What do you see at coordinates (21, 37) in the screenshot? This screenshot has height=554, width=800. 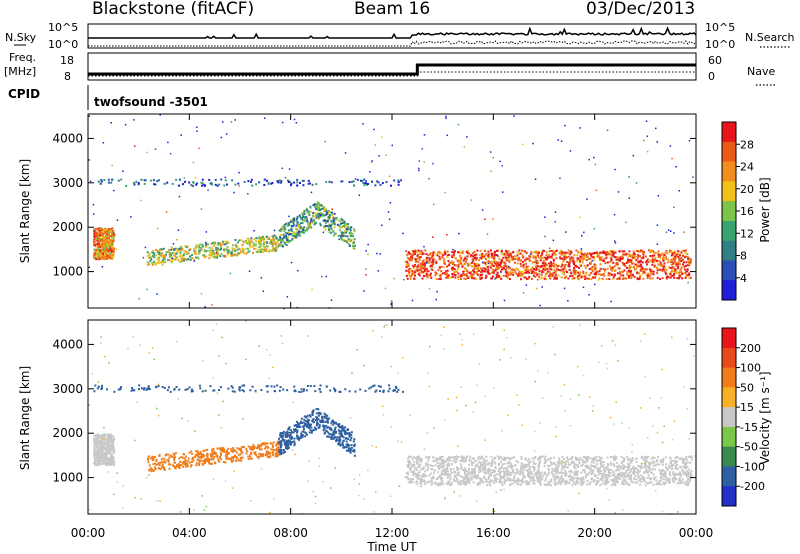 I see `nsky-label: N.Sky` at bounding box center [21, 37].